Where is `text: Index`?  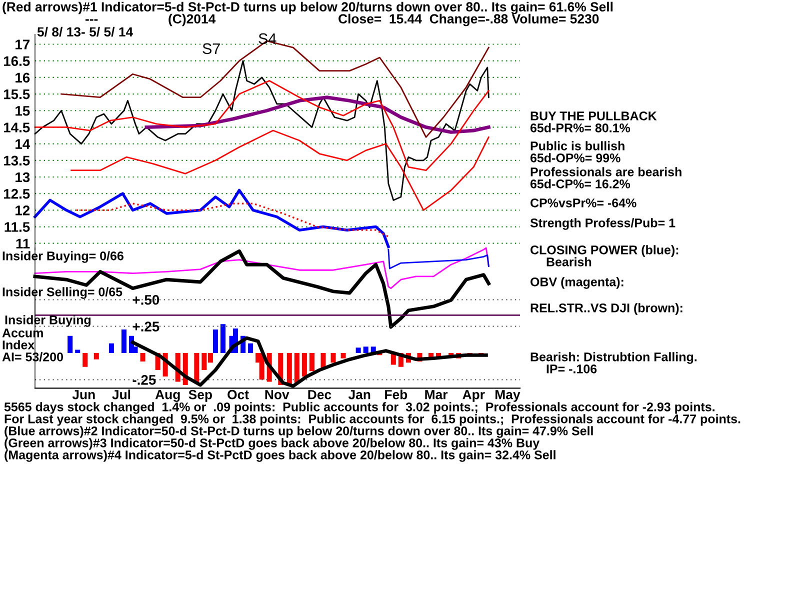
text: Index is located at coordinates (18, 345).